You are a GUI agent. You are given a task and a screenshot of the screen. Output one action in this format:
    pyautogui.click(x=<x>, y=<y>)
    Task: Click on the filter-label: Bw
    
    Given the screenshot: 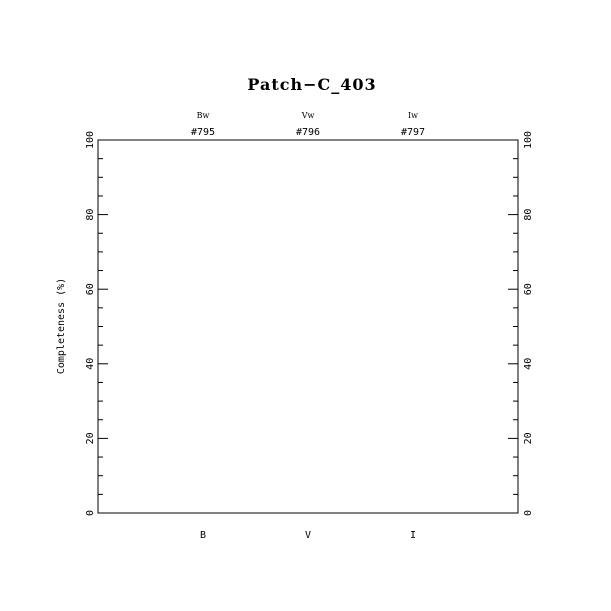 What is the action you would take?
    pyautogui.click(x=203, y=115)
    